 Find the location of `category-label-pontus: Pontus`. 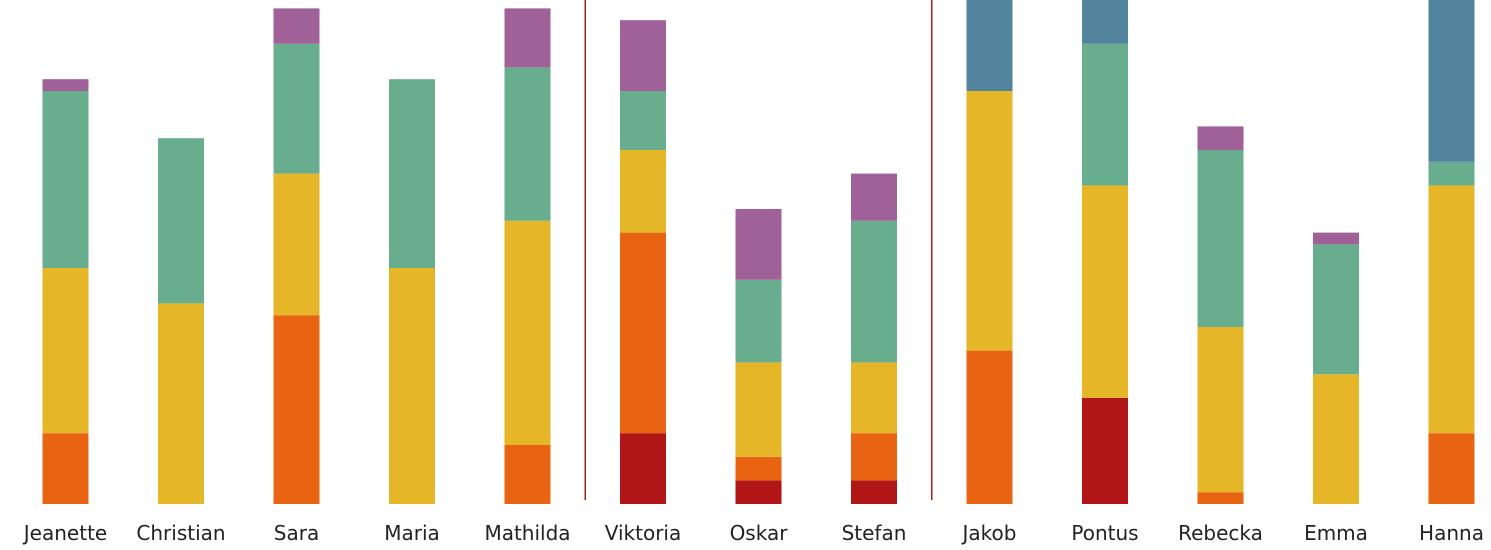

category-label-pontus: Pontus is located at coordinates (1104, 533).